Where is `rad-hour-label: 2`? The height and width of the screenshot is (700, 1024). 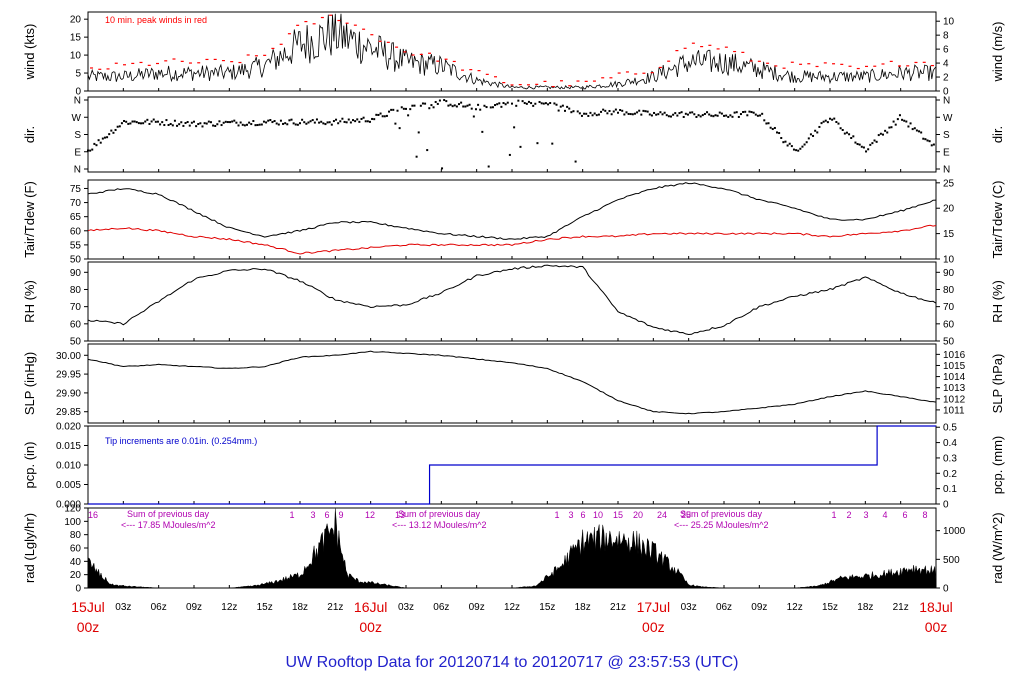
rad-hour-label: 2 is located at coordinates (848, 515).